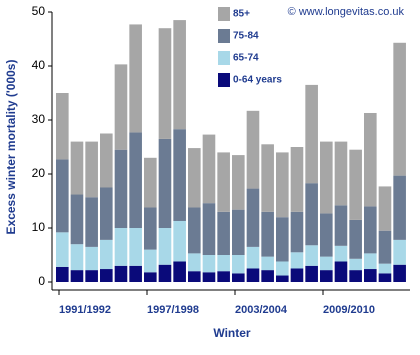  Describe the element at coordinates (39, 11) in the screenshot. I see `y-tick-label: 50` at that location.